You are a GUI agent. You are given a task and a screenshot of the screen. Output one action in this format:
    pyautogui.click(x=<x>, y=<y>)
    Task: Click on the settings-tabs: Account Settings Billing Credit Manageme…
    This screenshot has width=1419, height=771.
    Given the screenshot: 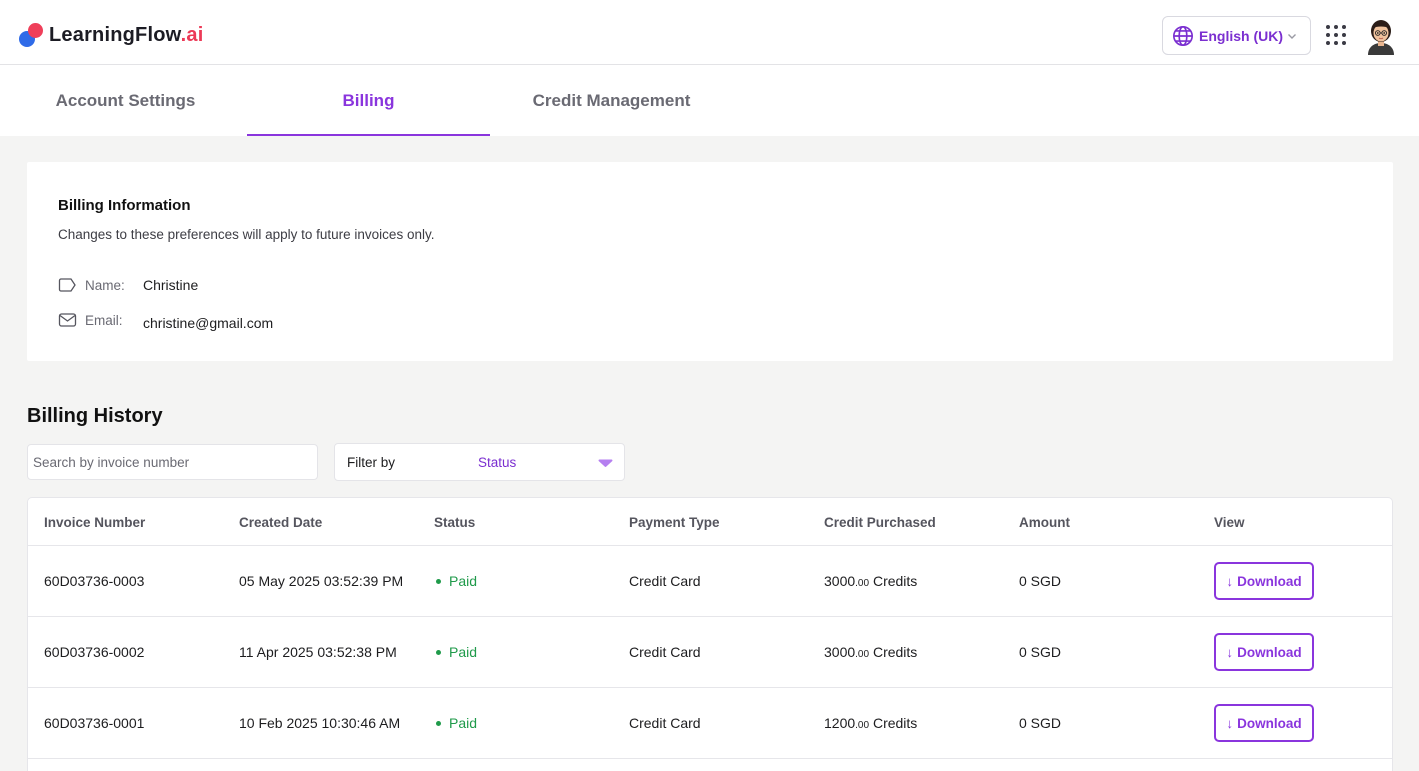 What is the action you would take?
    pyautogui.click(x=709, y=100)
    